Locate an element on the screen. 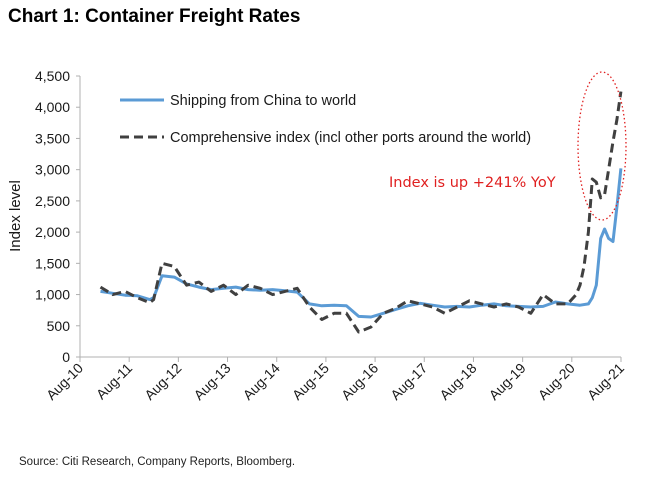  x-tick-label: Aug-19 is located at coordinates (507, 381).